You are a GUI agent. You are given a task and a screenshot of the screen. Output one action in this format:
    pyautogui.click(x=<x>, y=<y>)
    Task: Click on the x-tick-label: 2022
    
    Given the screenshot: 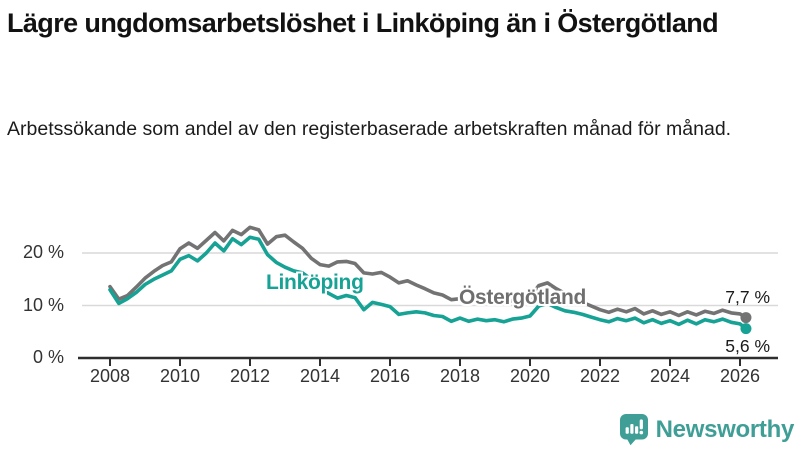 What is the action you would take?
    pyautogui.click(x=600, y=376)
    